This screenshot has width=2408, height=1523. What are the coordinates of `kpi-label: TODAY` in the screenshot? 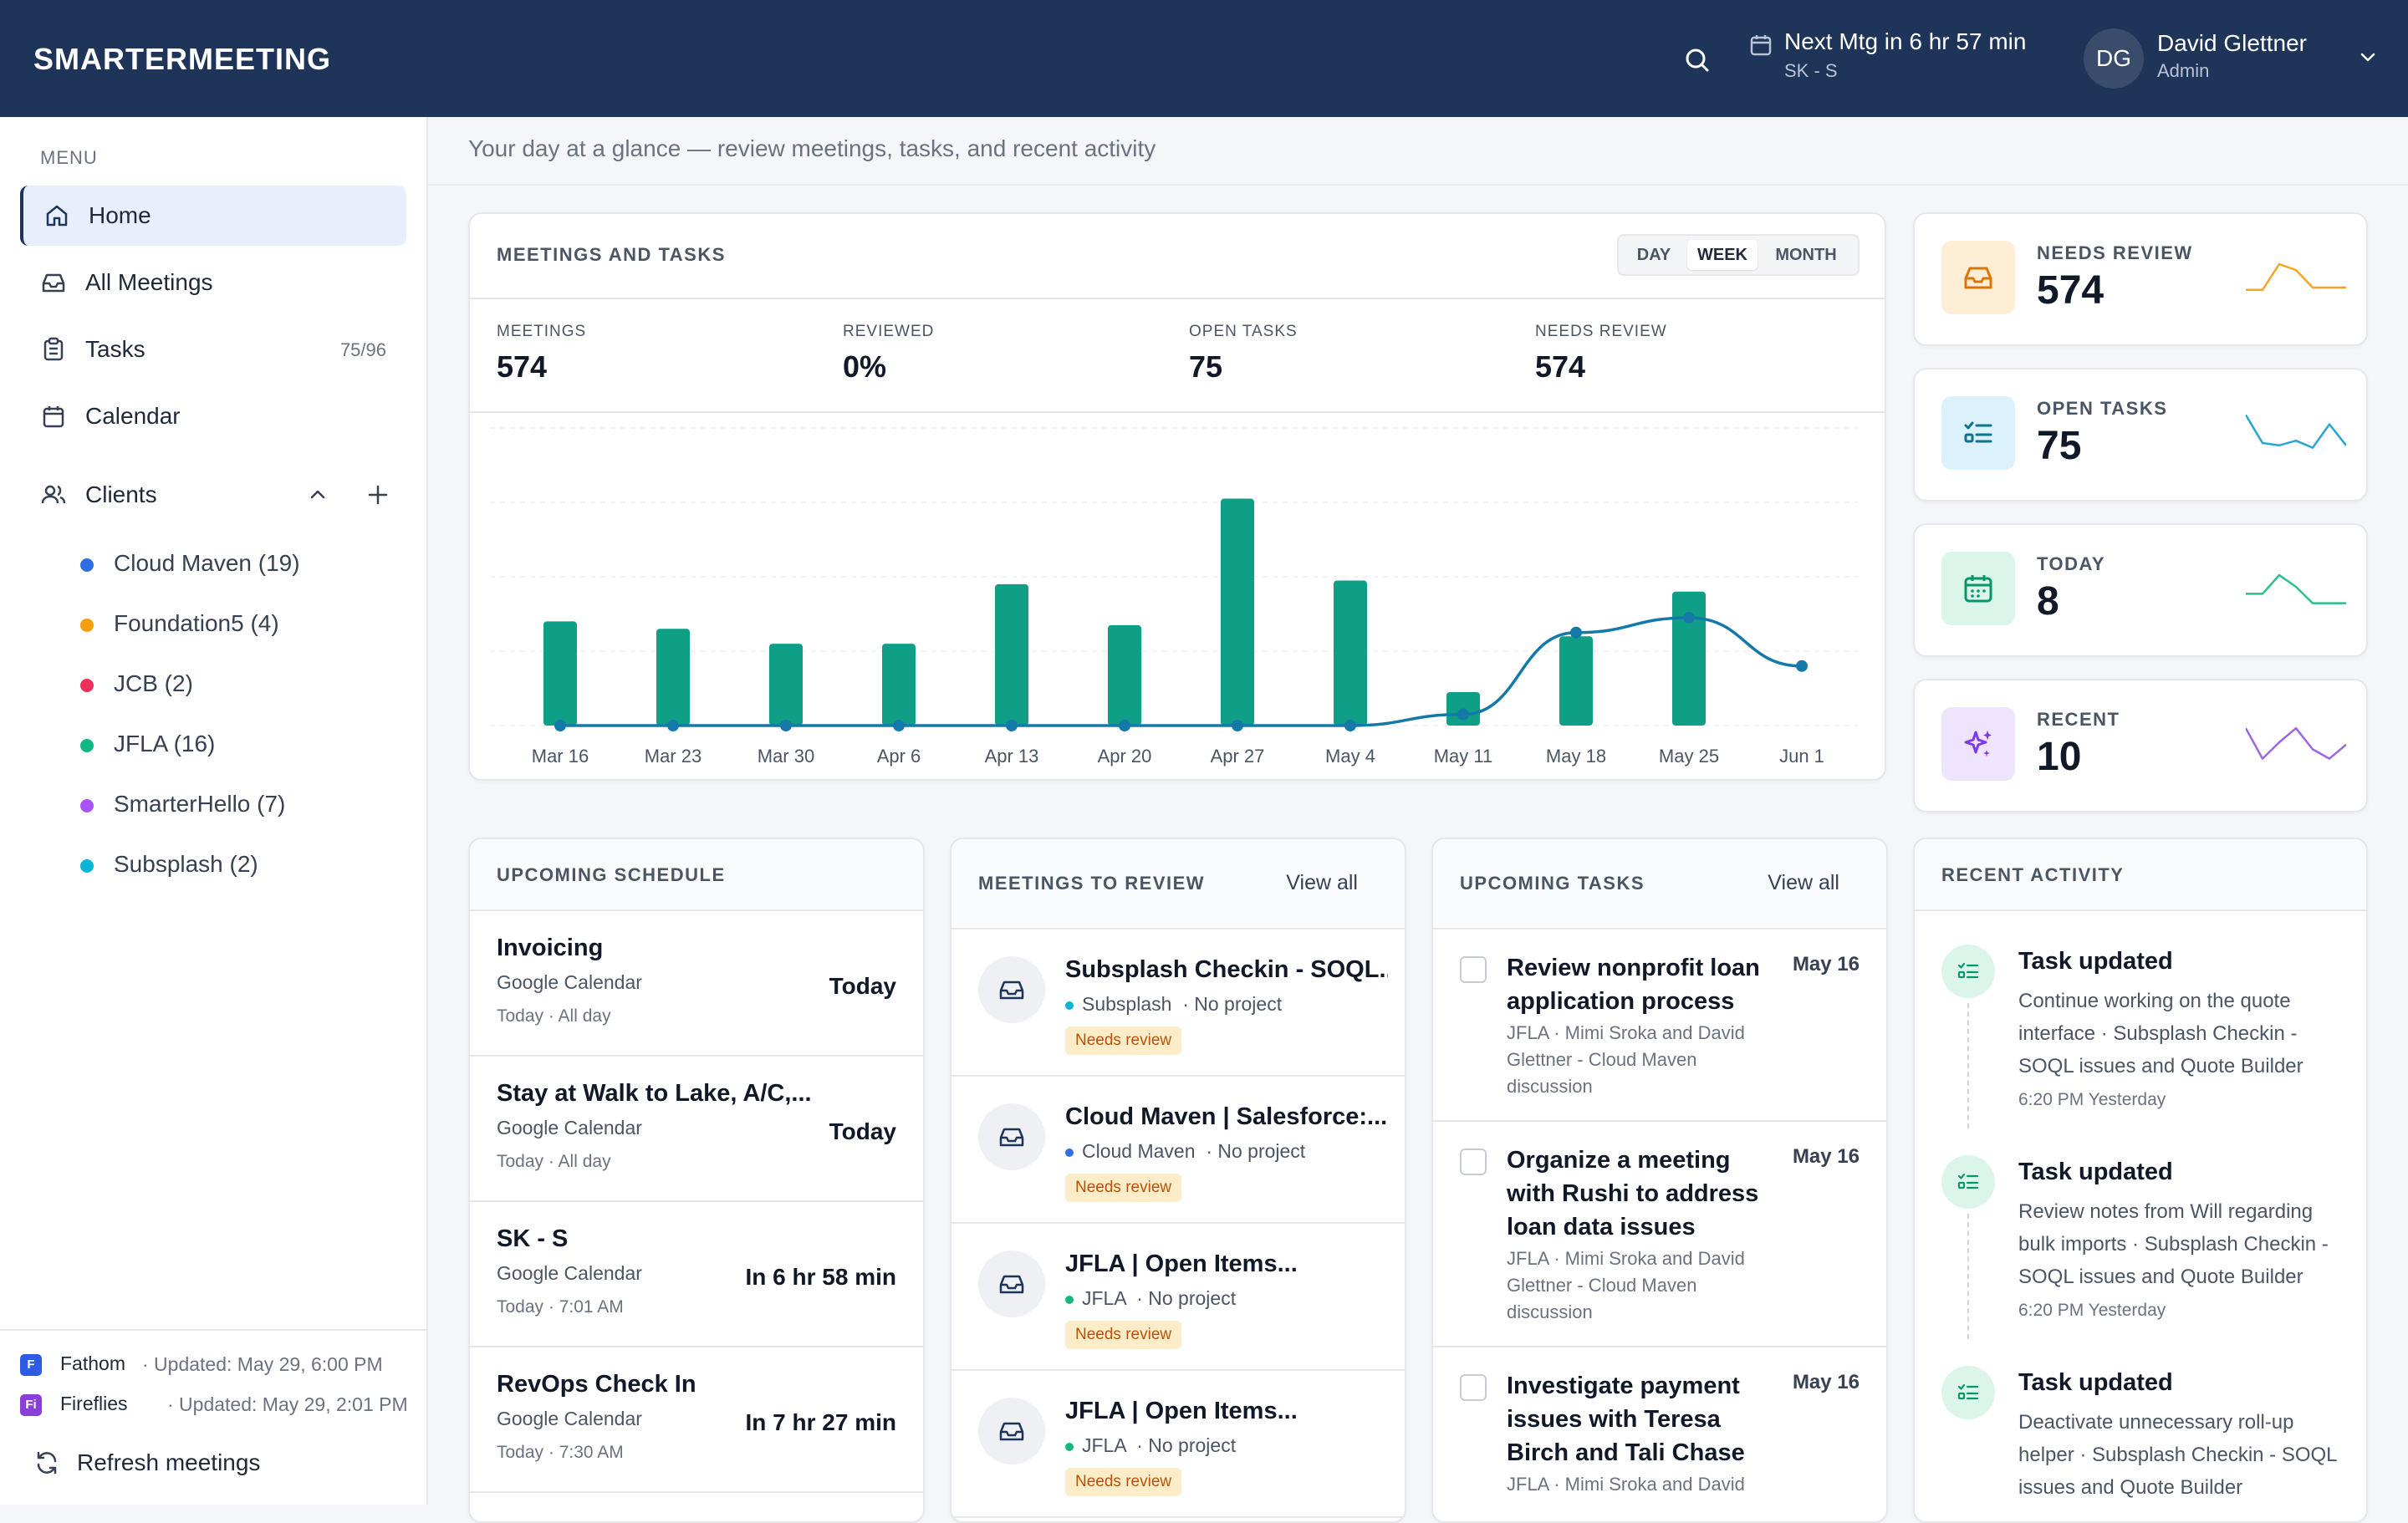 It's located at (2071, 563).